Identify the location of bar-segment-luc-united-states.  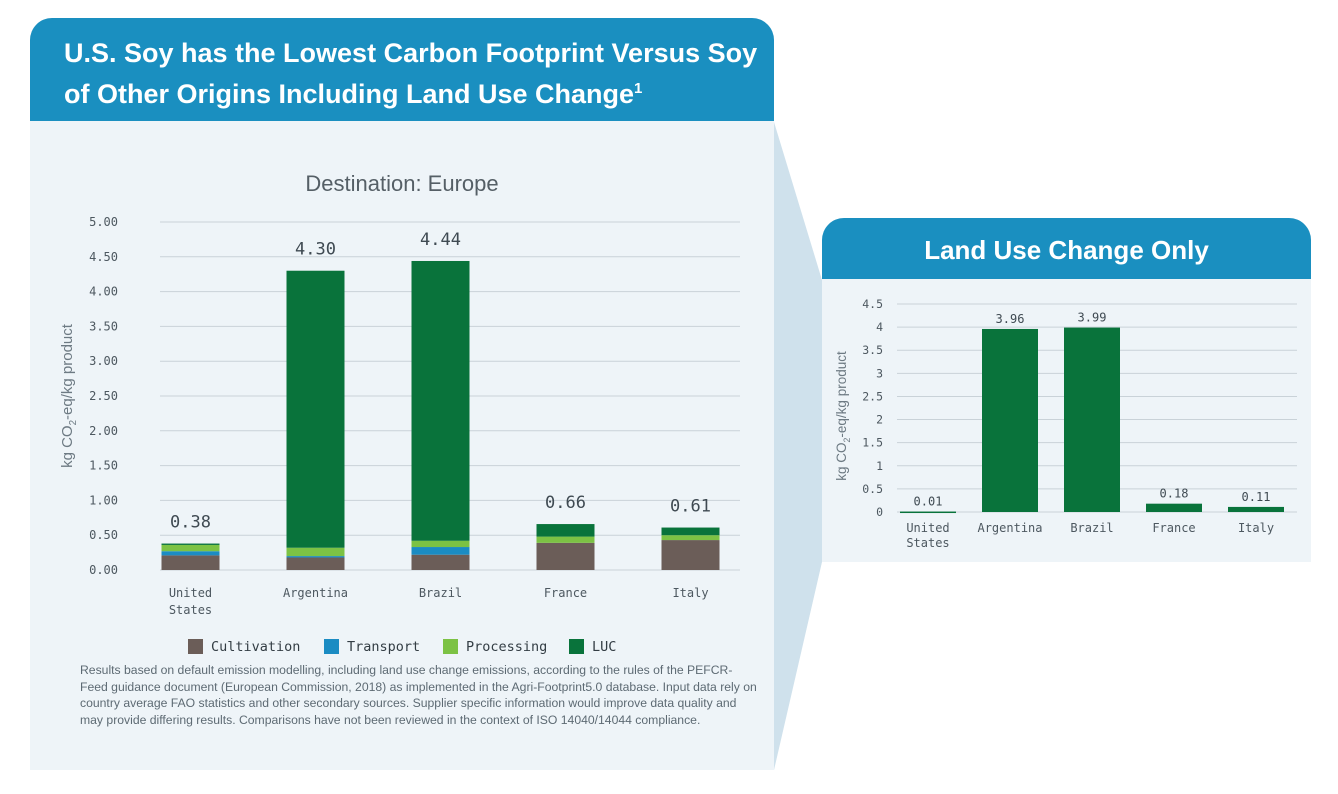
(190, 544).